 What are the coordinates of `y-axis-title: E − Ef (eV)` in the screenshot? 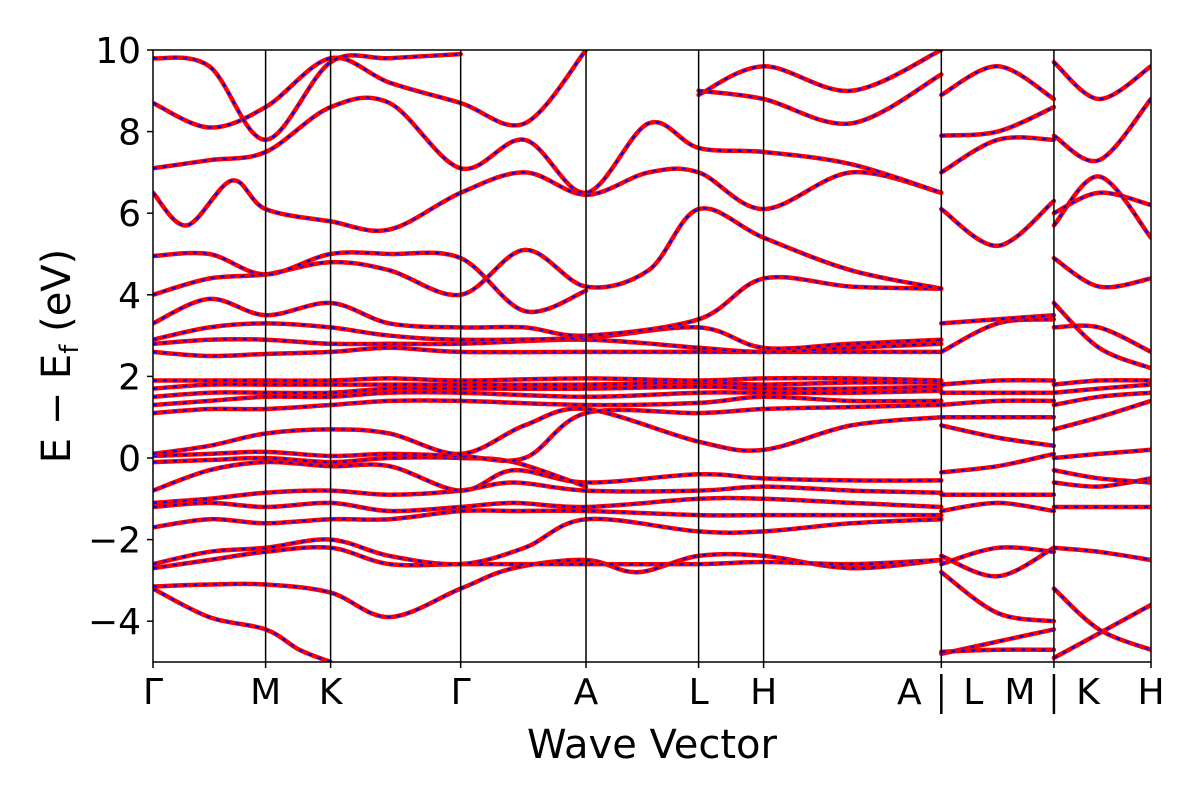 It's located at (59, 356).